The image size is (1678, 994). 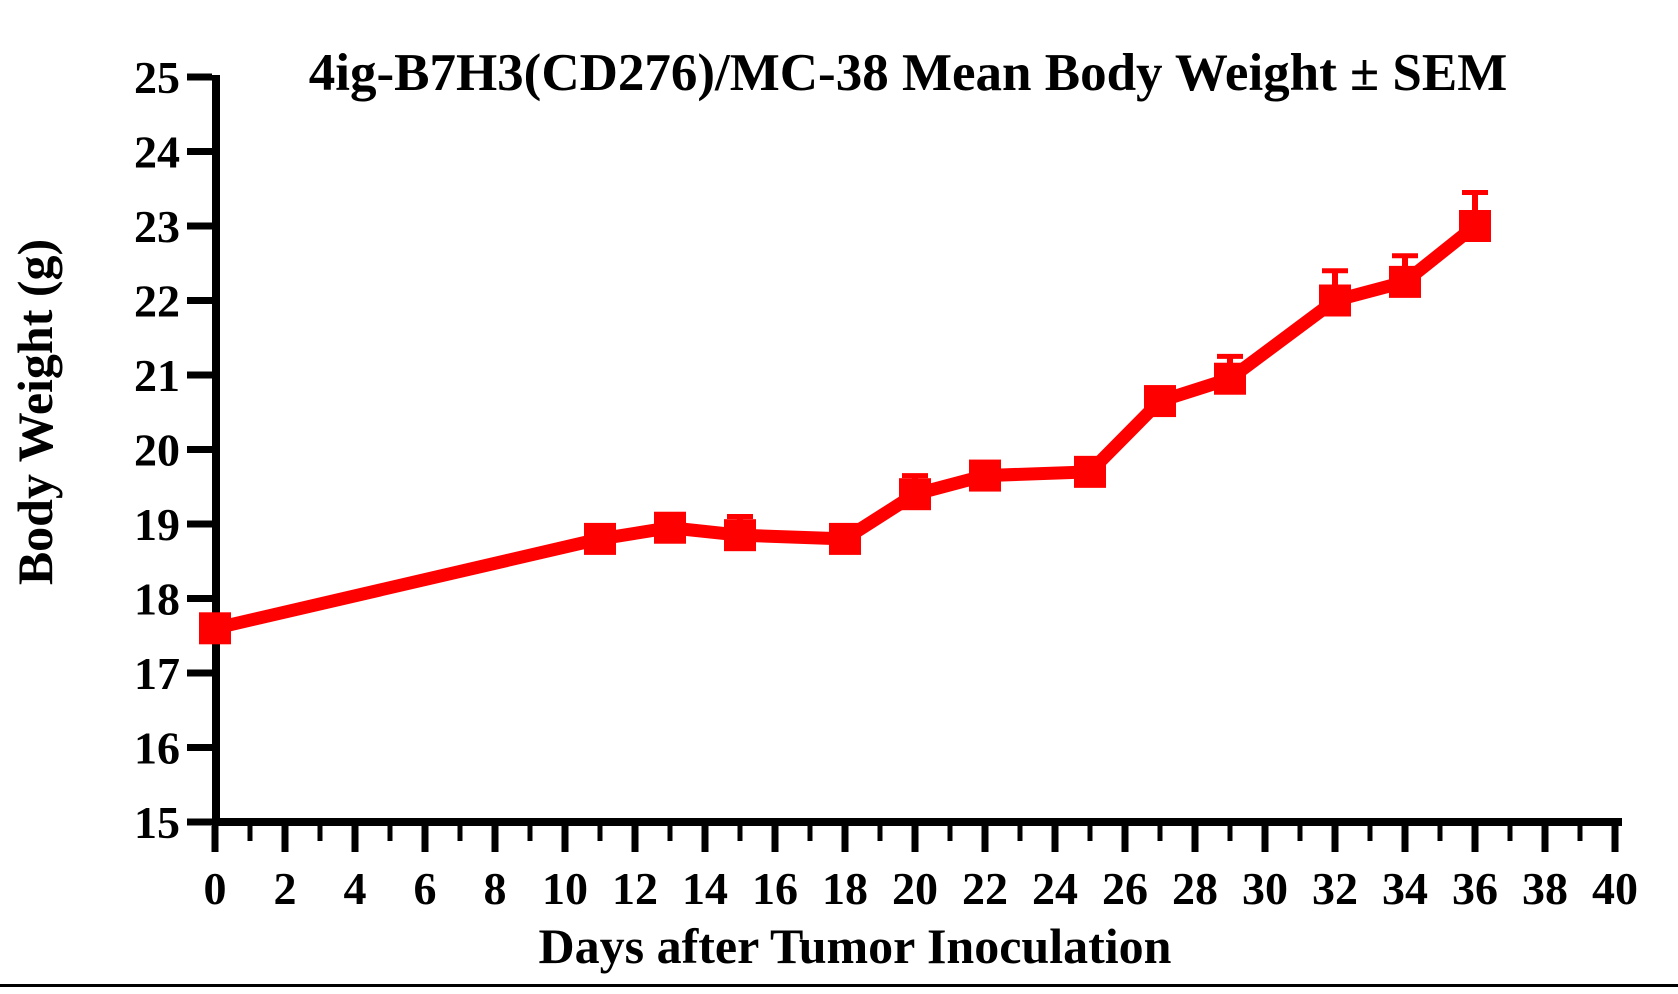 What do you see at coordinates (1055, 888) in the screenshot?
I see `x-tick-label: 24` at bounding box center [1055, 888].